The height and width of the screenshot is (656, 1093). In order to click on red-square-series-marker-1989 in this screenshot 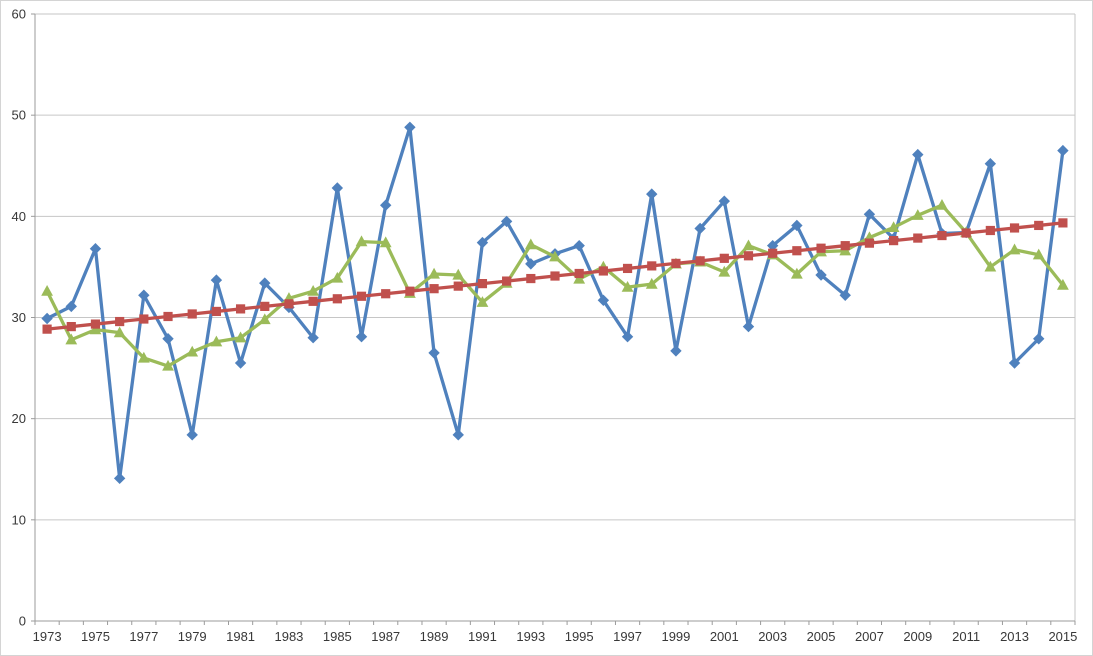, I will do `click(434, 289)`.